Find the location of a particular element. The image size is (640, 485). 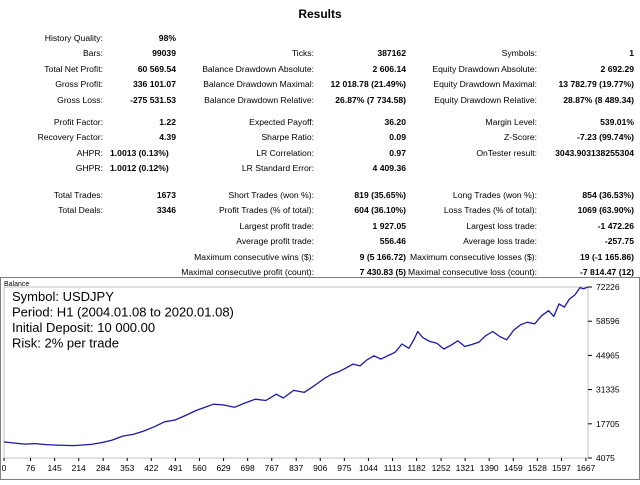

x-tick-label: 560 is located at coordinates (199, 468).